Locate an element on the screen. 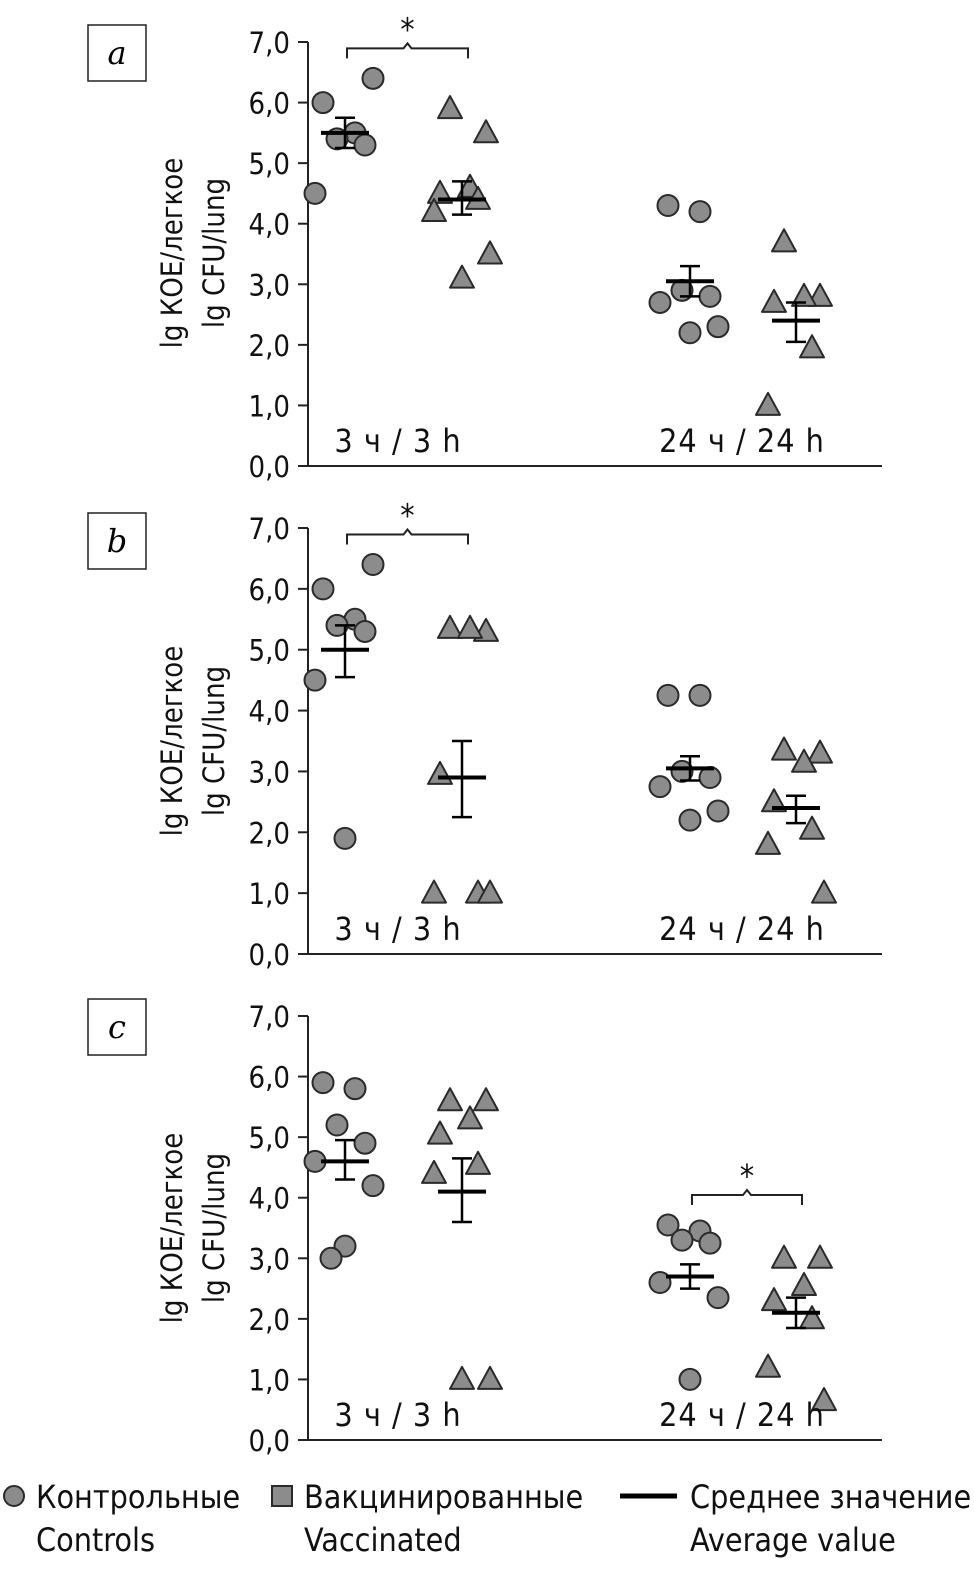  panel-b-y-tick-label: 7,0 is located at coordinates (269, 529).